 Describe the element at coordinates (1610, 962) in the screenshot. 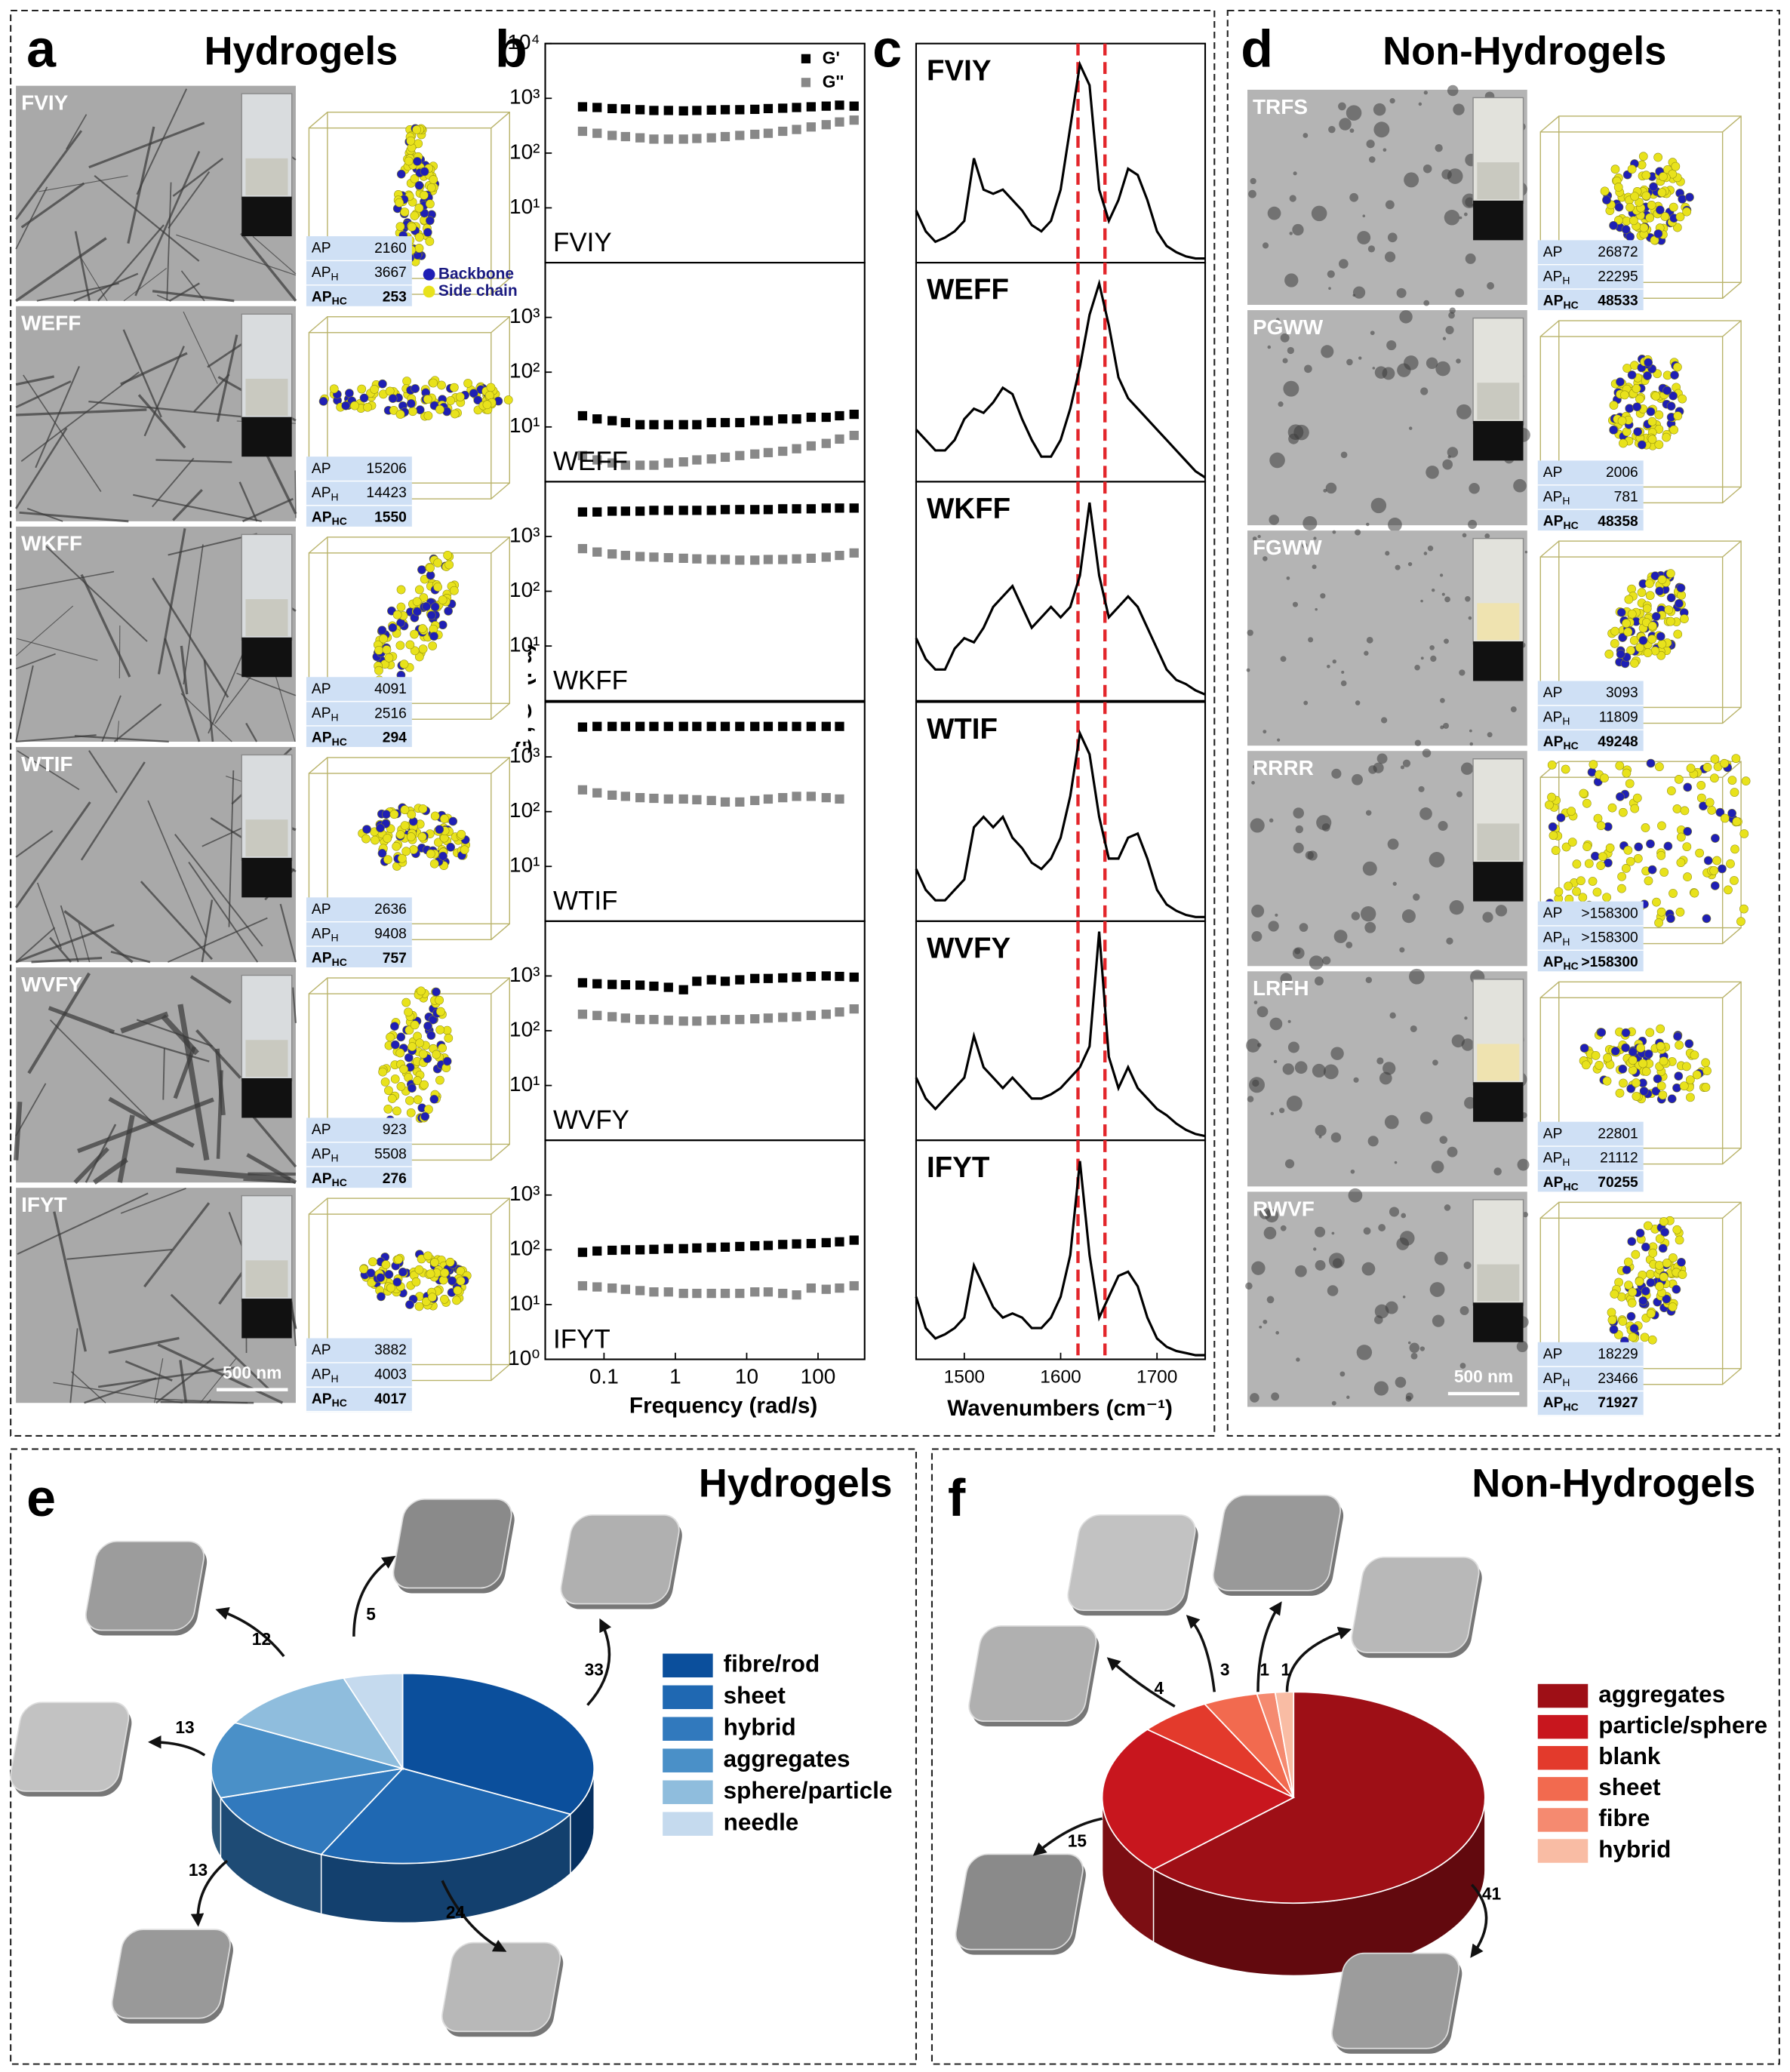

I see `table-value: >158300` at that location.